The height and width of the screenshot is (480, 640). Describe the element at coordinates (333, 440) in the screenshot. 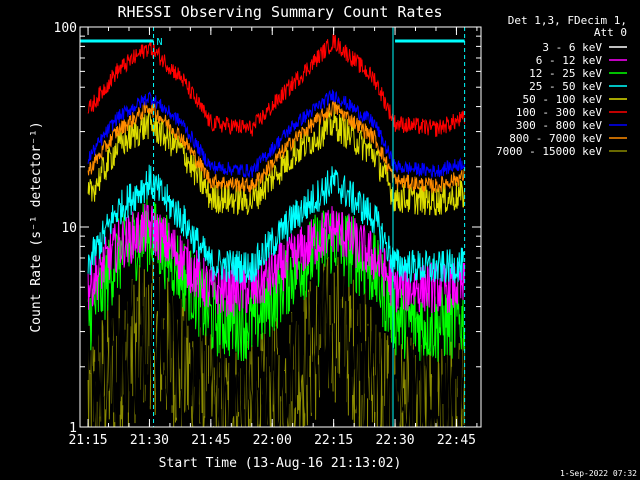

I see `x-tick-label: 22:15` at that location.